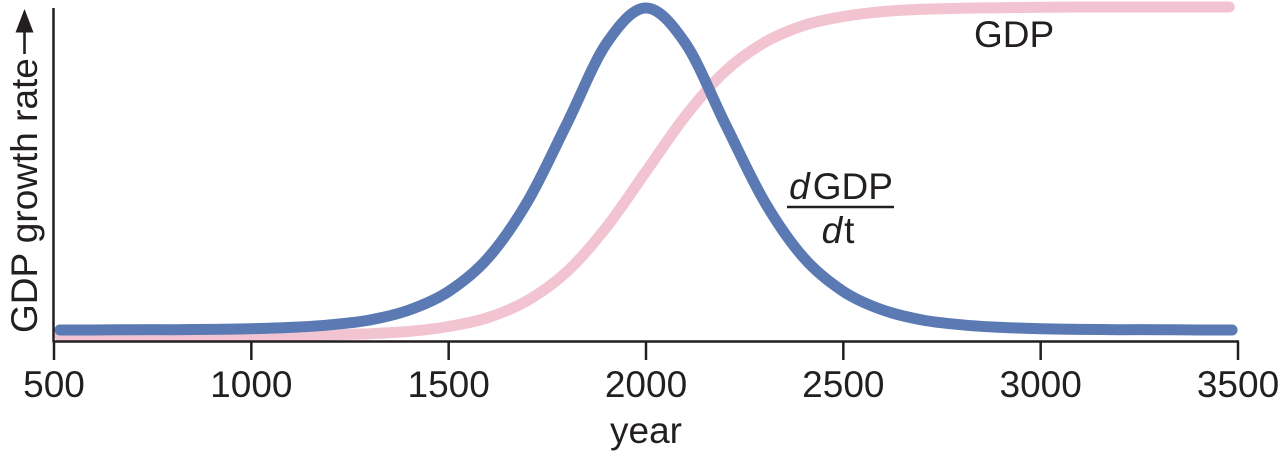  I want to click on x-axis-ticks: 500 1000 1500 2000 2500 3000 3500, so click(651, 373).